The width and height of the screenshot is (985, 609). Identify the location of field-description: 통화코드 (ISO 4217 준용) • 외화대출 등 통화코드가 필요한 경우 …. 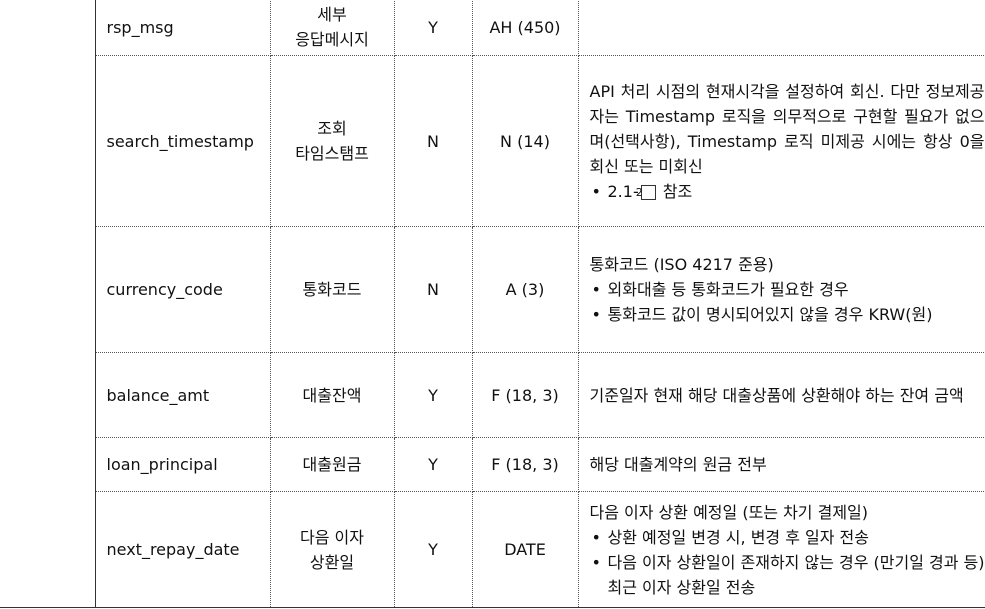
(781, 289).